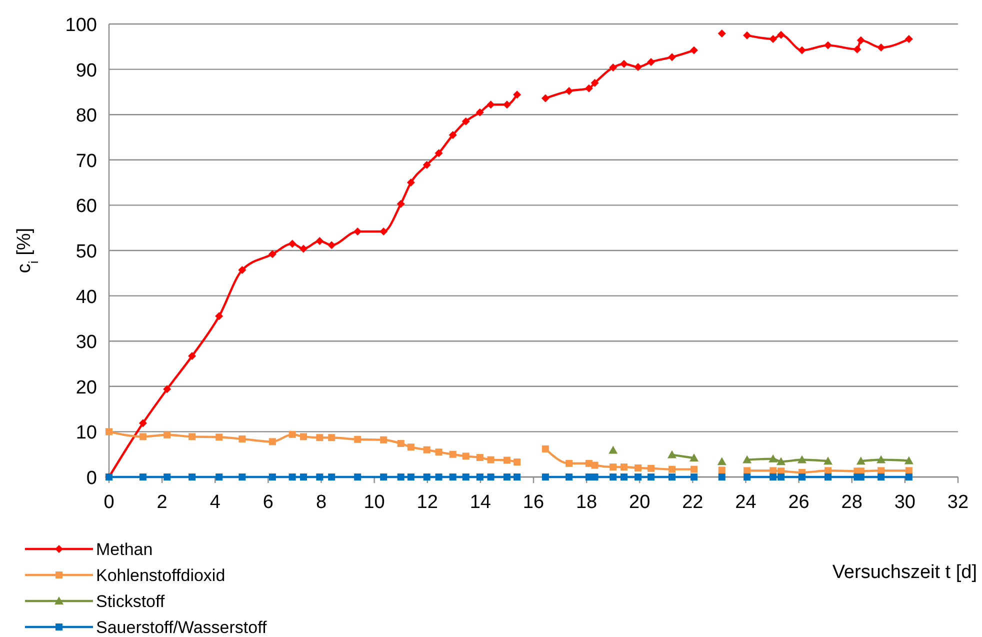 This screenshot has height=637, width=982. What do you see at coordinates (481, 502) in the screenshot?
I see `x-tick-label: 14` at bounding box center [481, 502].